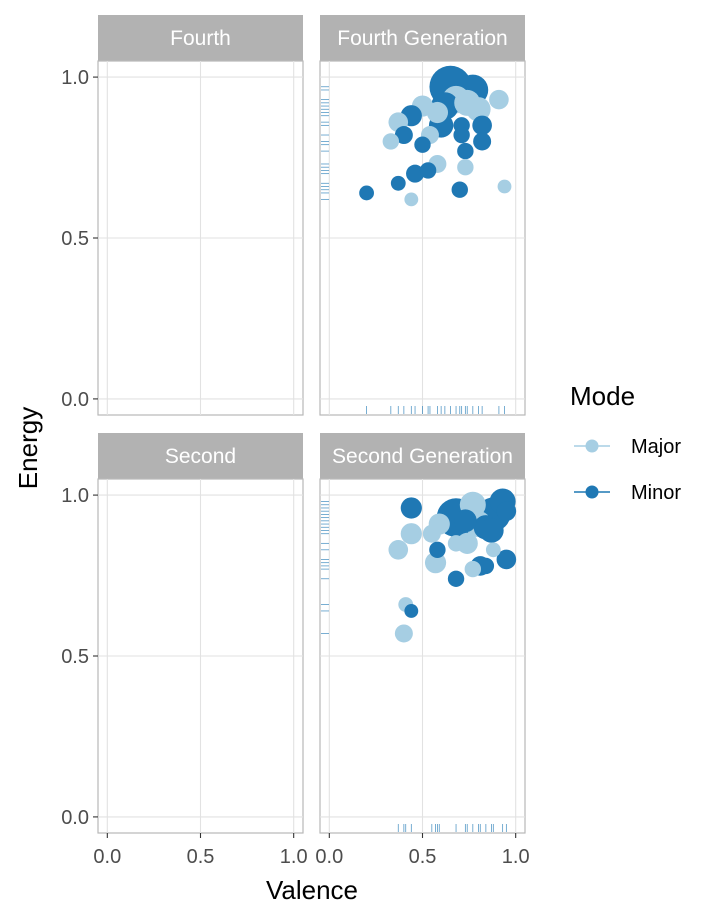 The height and width of the screenshot is (921, 720). I want to click on legend-label: Major, so click(656, 447).